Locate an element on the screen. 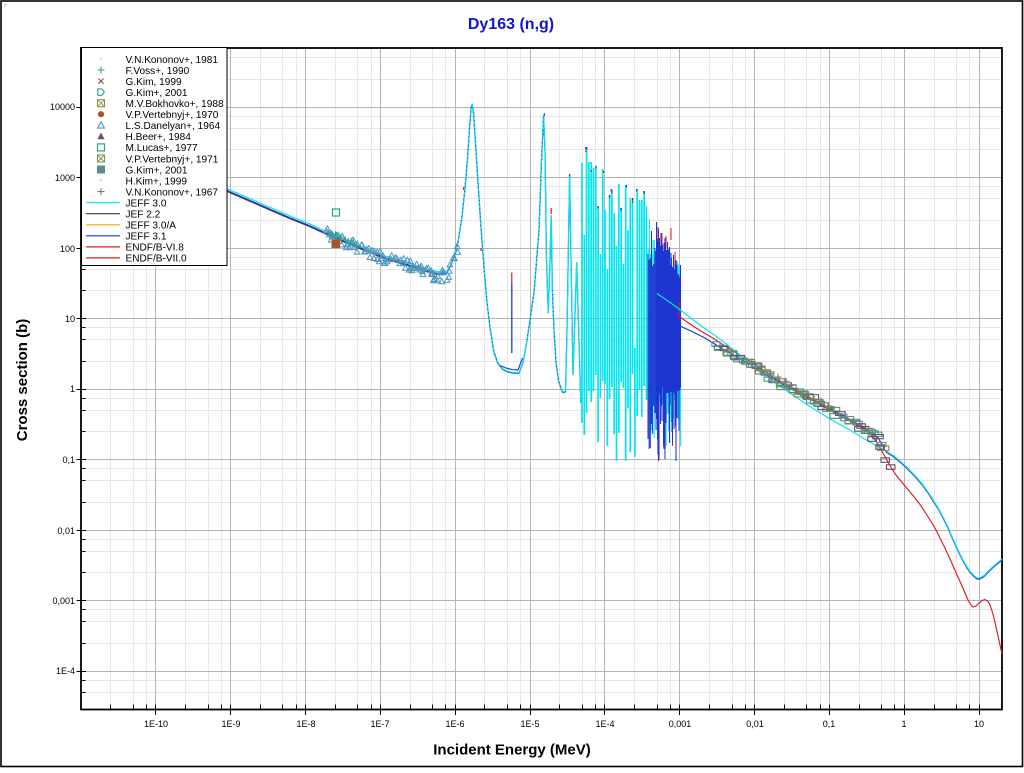 The width and height of the screenshot is (1024, 773). svg-text: H.Beer+, 1984 is located at coordinates (159, 137).